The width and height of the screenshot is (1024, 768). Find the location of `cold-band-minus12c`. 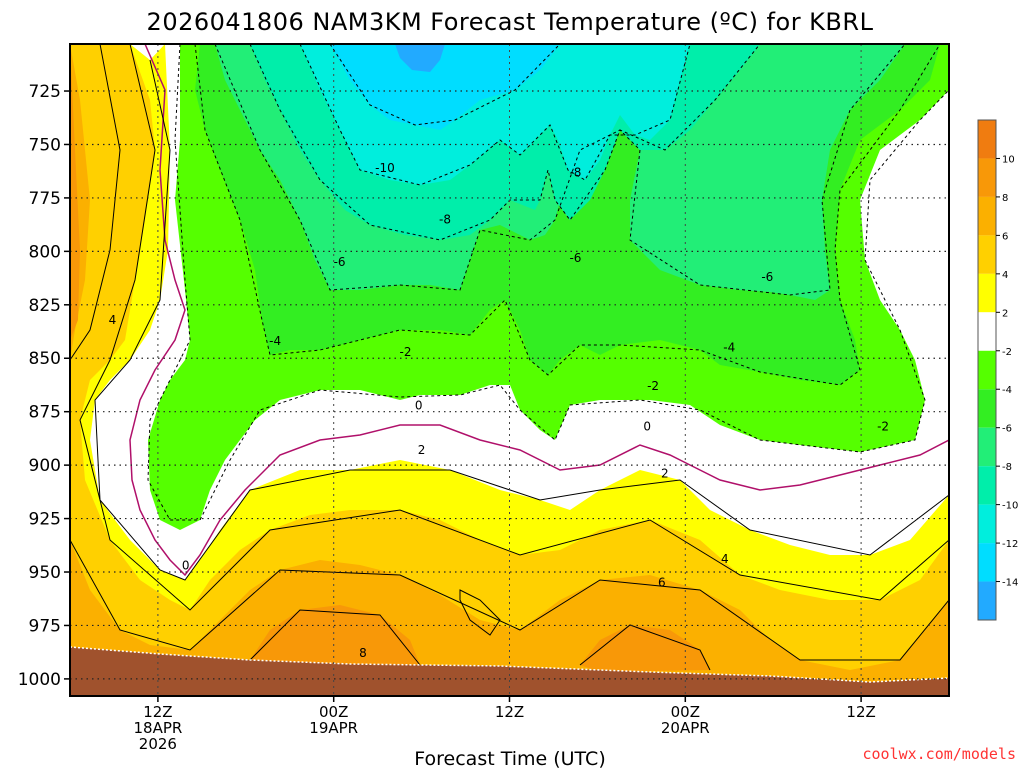

cold-band-minus12c is located at coordinates (445, 87).